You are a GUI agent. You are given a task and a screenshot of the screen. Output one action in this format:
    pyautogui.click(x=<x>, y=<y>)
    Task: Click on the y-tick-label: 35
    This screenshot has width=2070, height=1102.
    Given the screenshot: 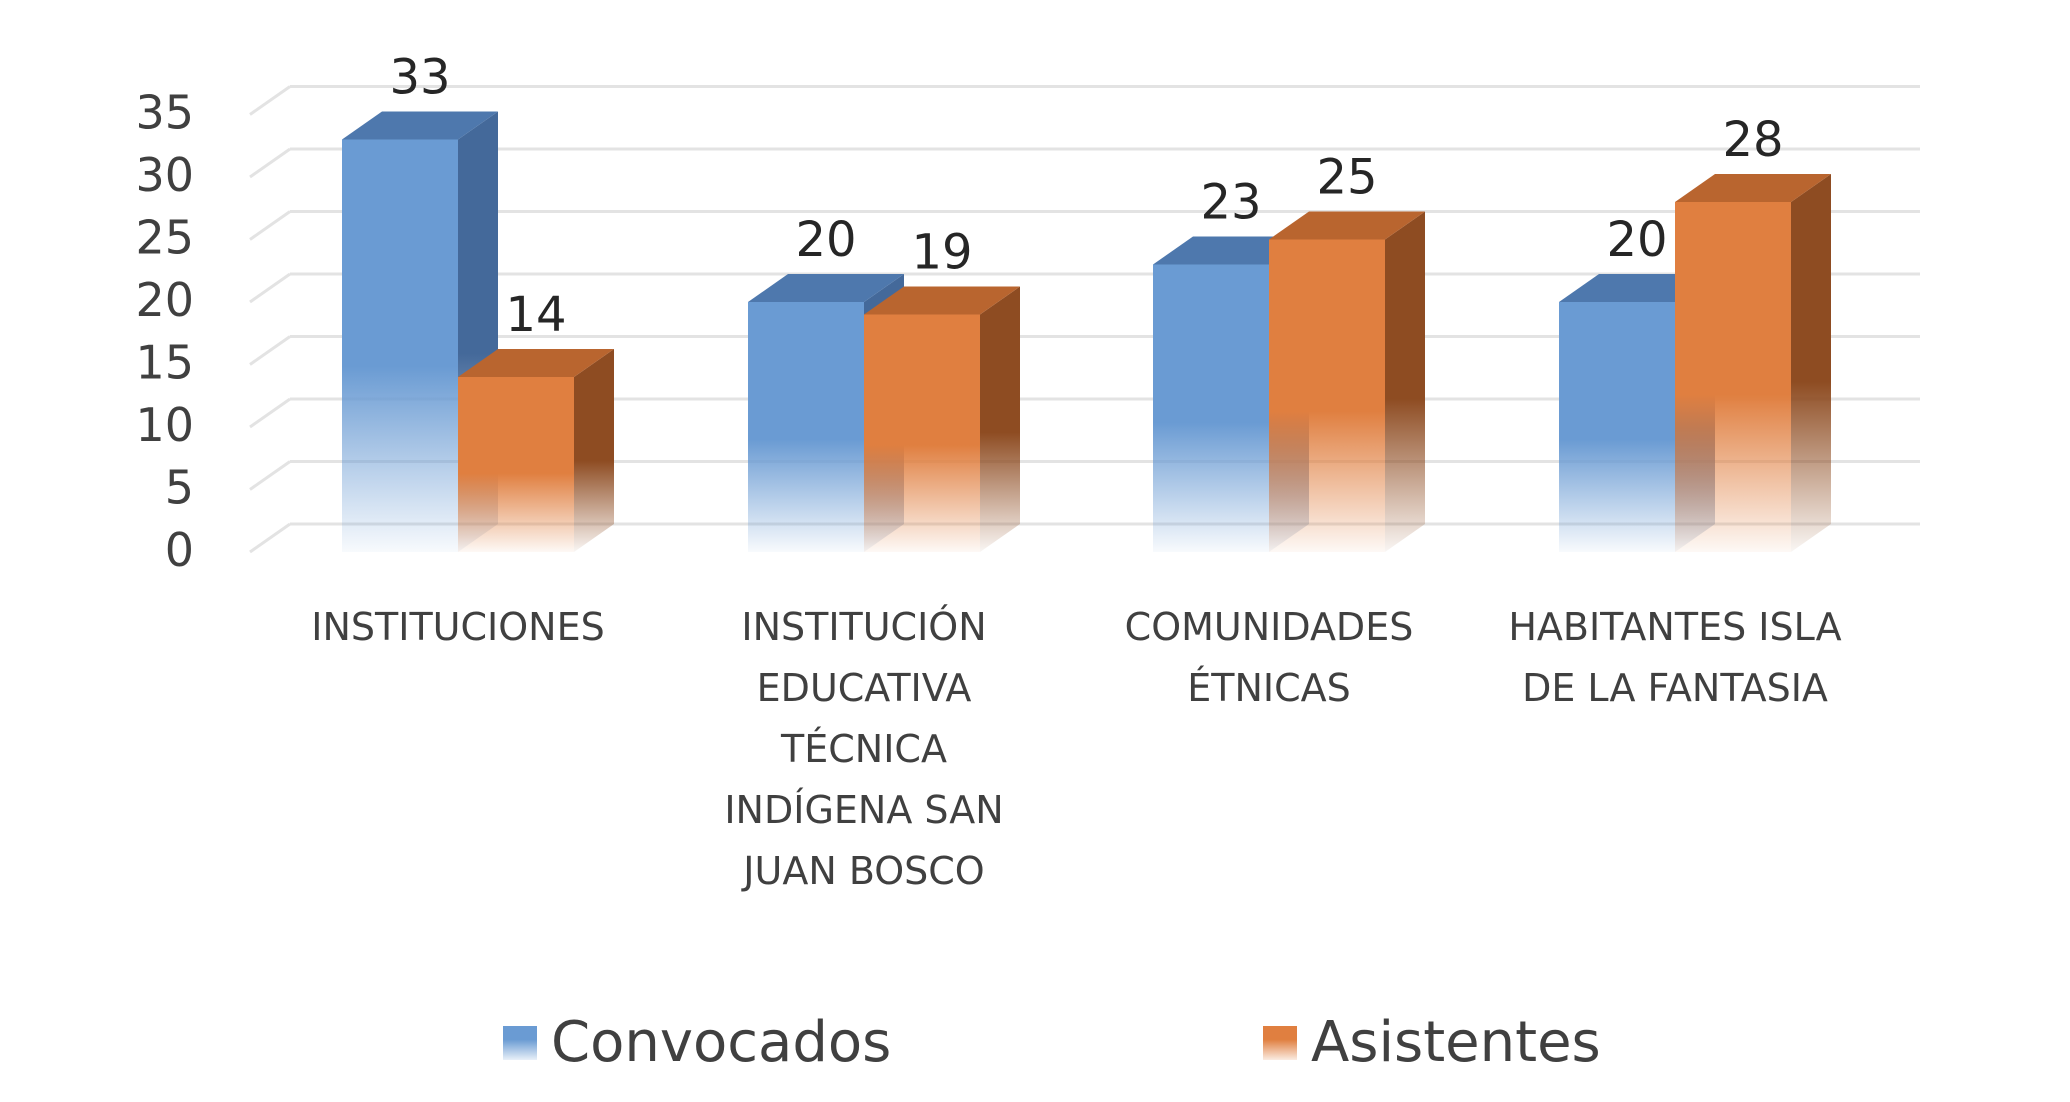 What is the action you would take?
    pyautogui.click(x=164, y=113)
    